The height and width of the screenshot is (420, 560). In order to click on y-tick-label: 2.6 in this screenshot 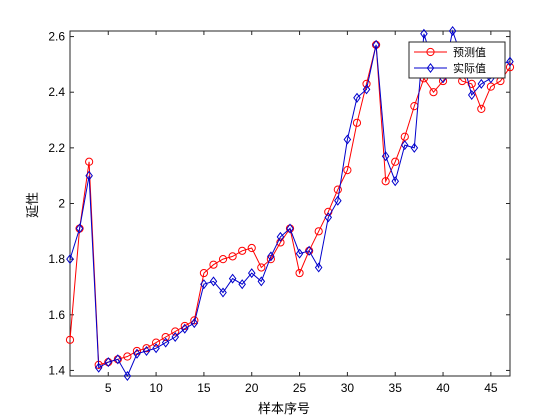, I will do `click(56, 37)`.